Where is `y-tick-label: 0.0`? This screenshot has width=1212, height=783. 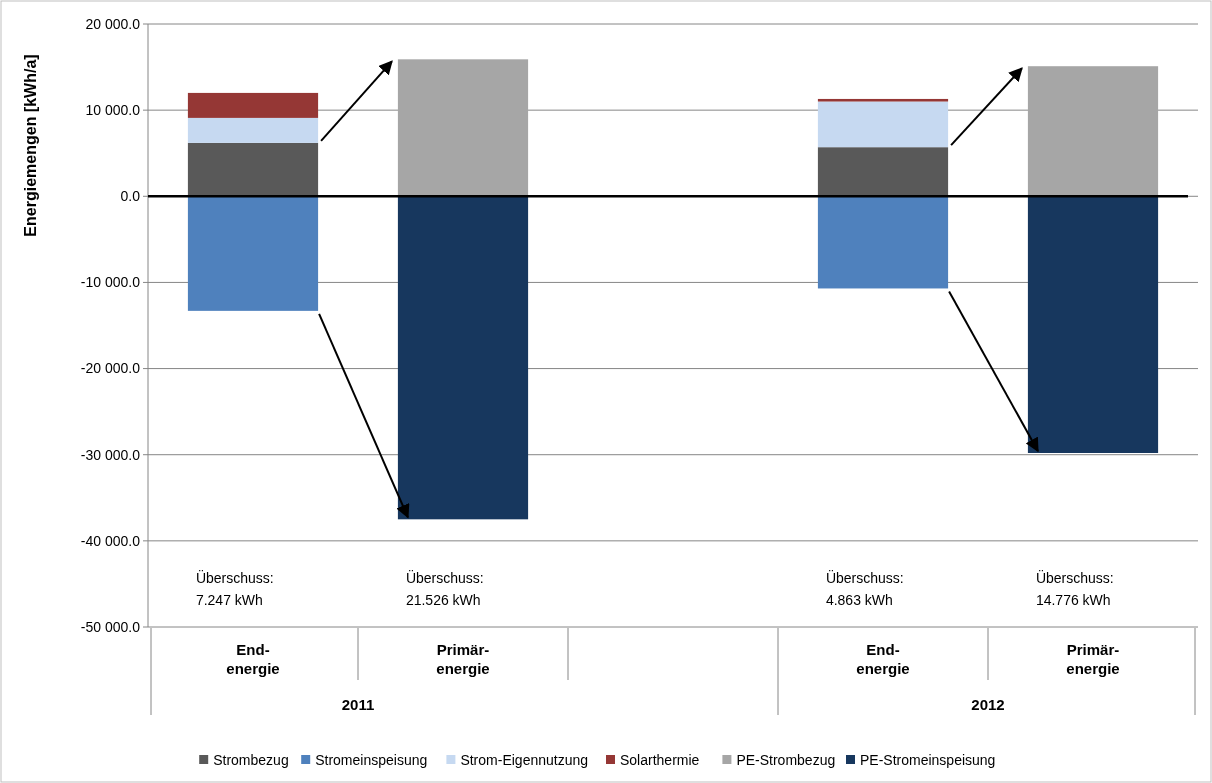
y-tick-label: 0.0 is located at coordinates (130, 196).